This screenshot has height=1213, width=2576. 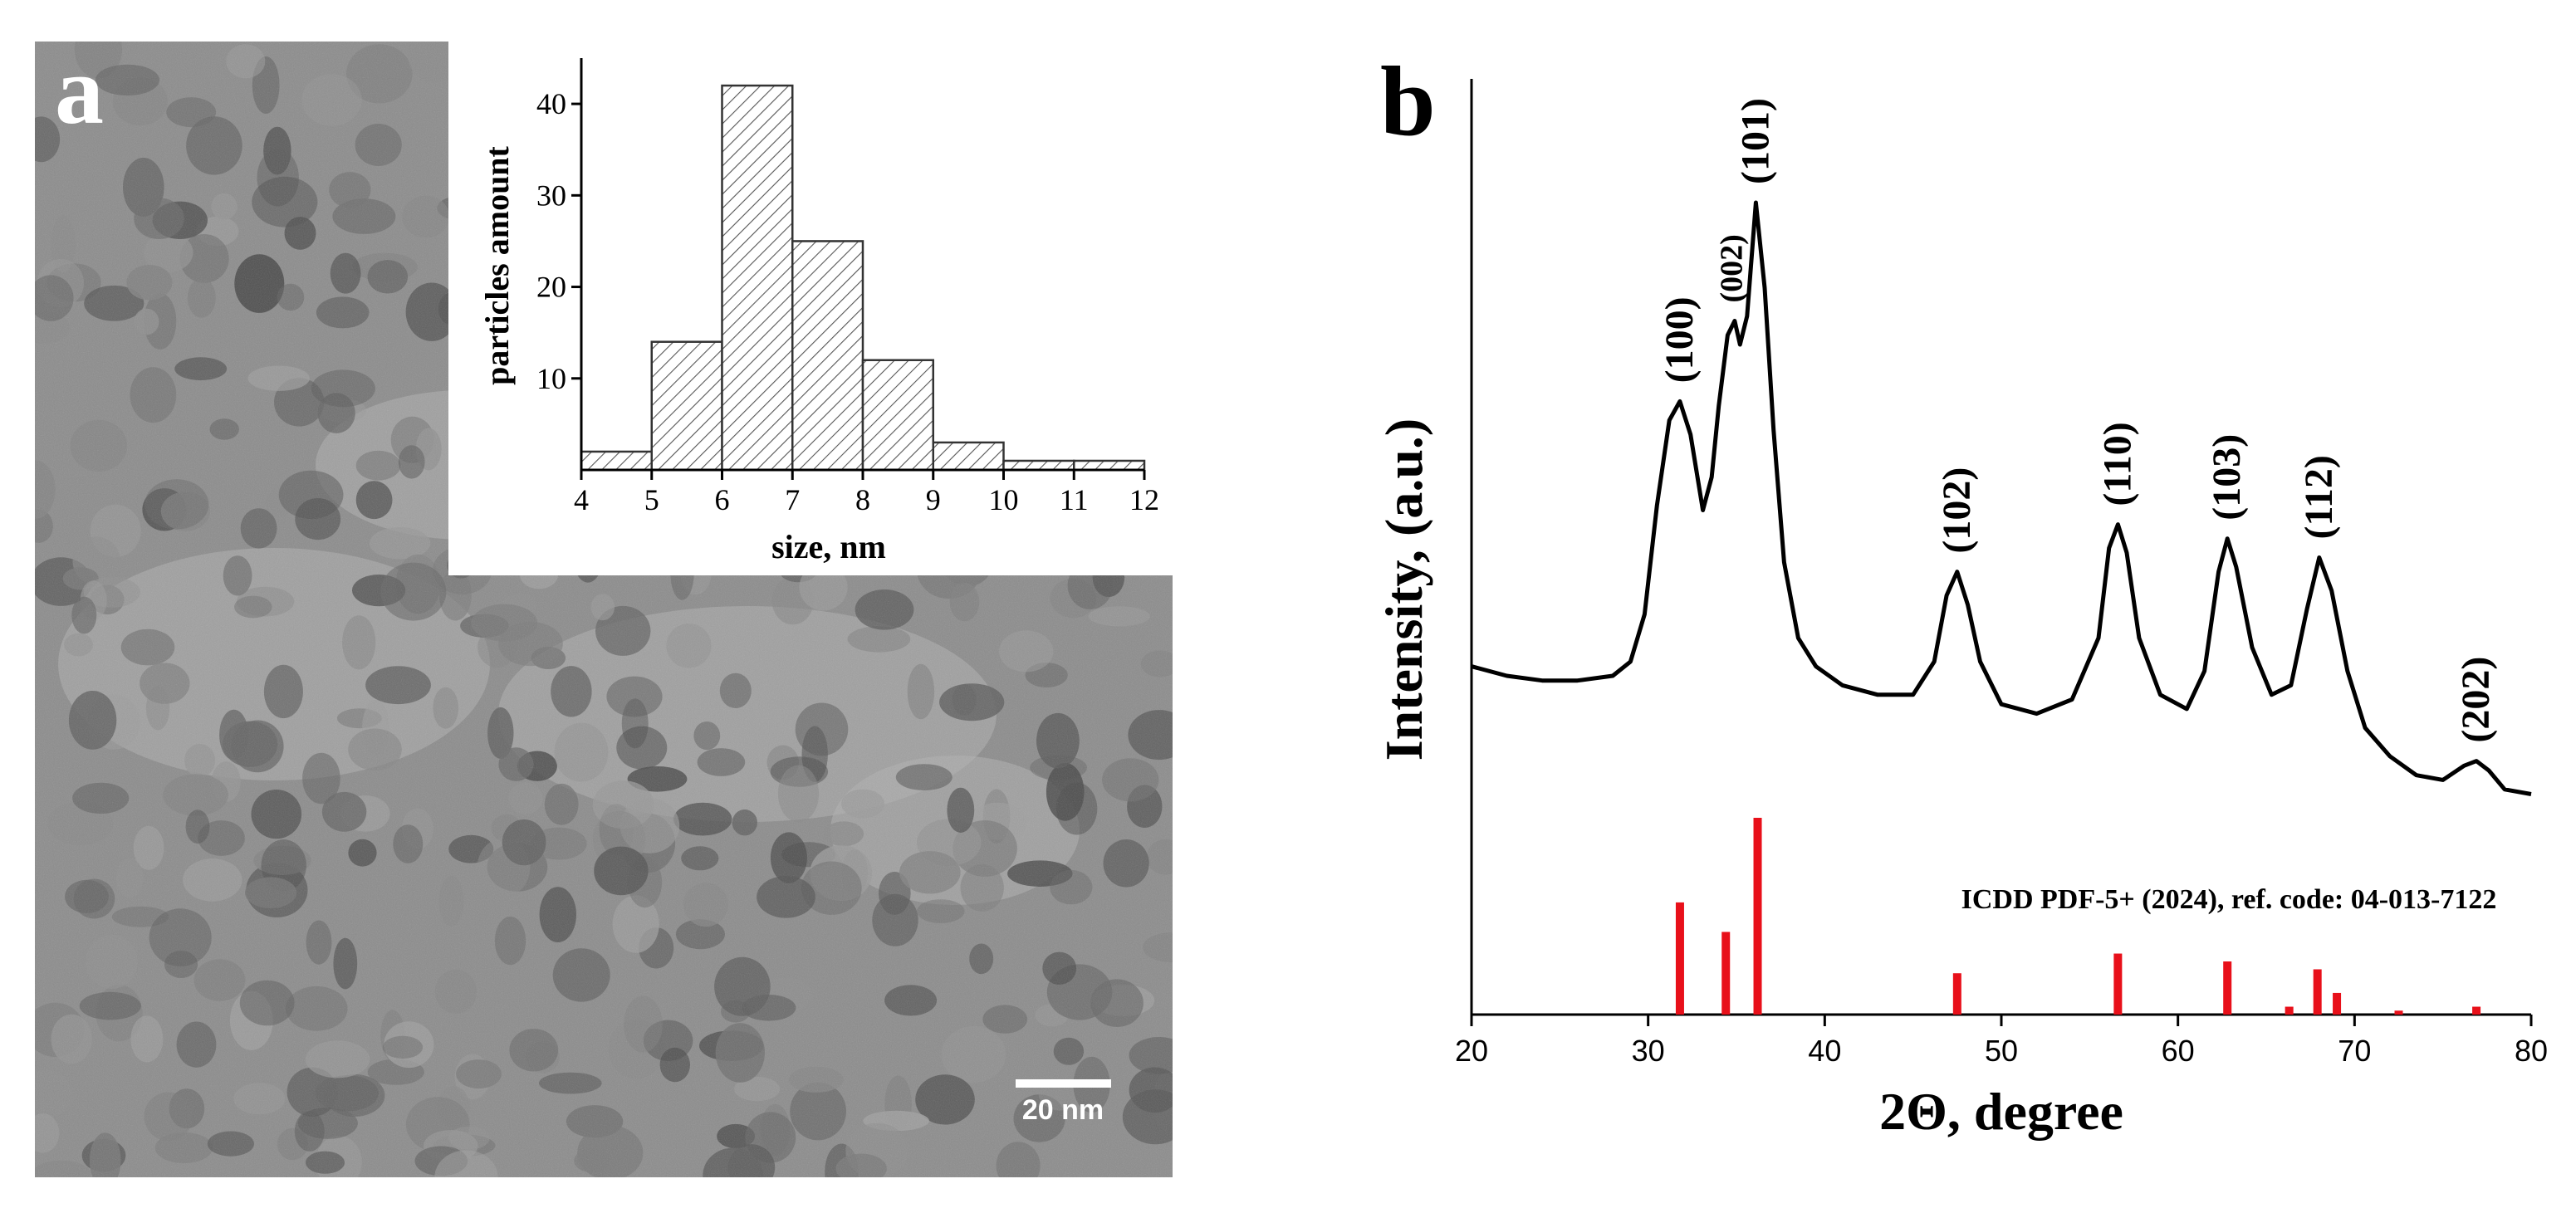 I want to click on hist-x-ticks: 4 5 6 7 8 9 10 11 12, so click(x=867, y=493).